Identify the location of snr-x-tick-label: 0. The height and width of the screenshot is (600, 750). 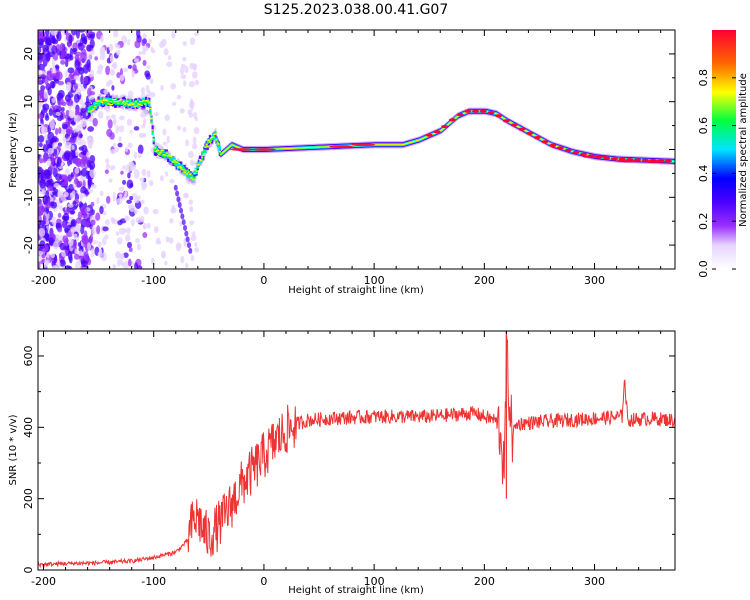
(263, 581).